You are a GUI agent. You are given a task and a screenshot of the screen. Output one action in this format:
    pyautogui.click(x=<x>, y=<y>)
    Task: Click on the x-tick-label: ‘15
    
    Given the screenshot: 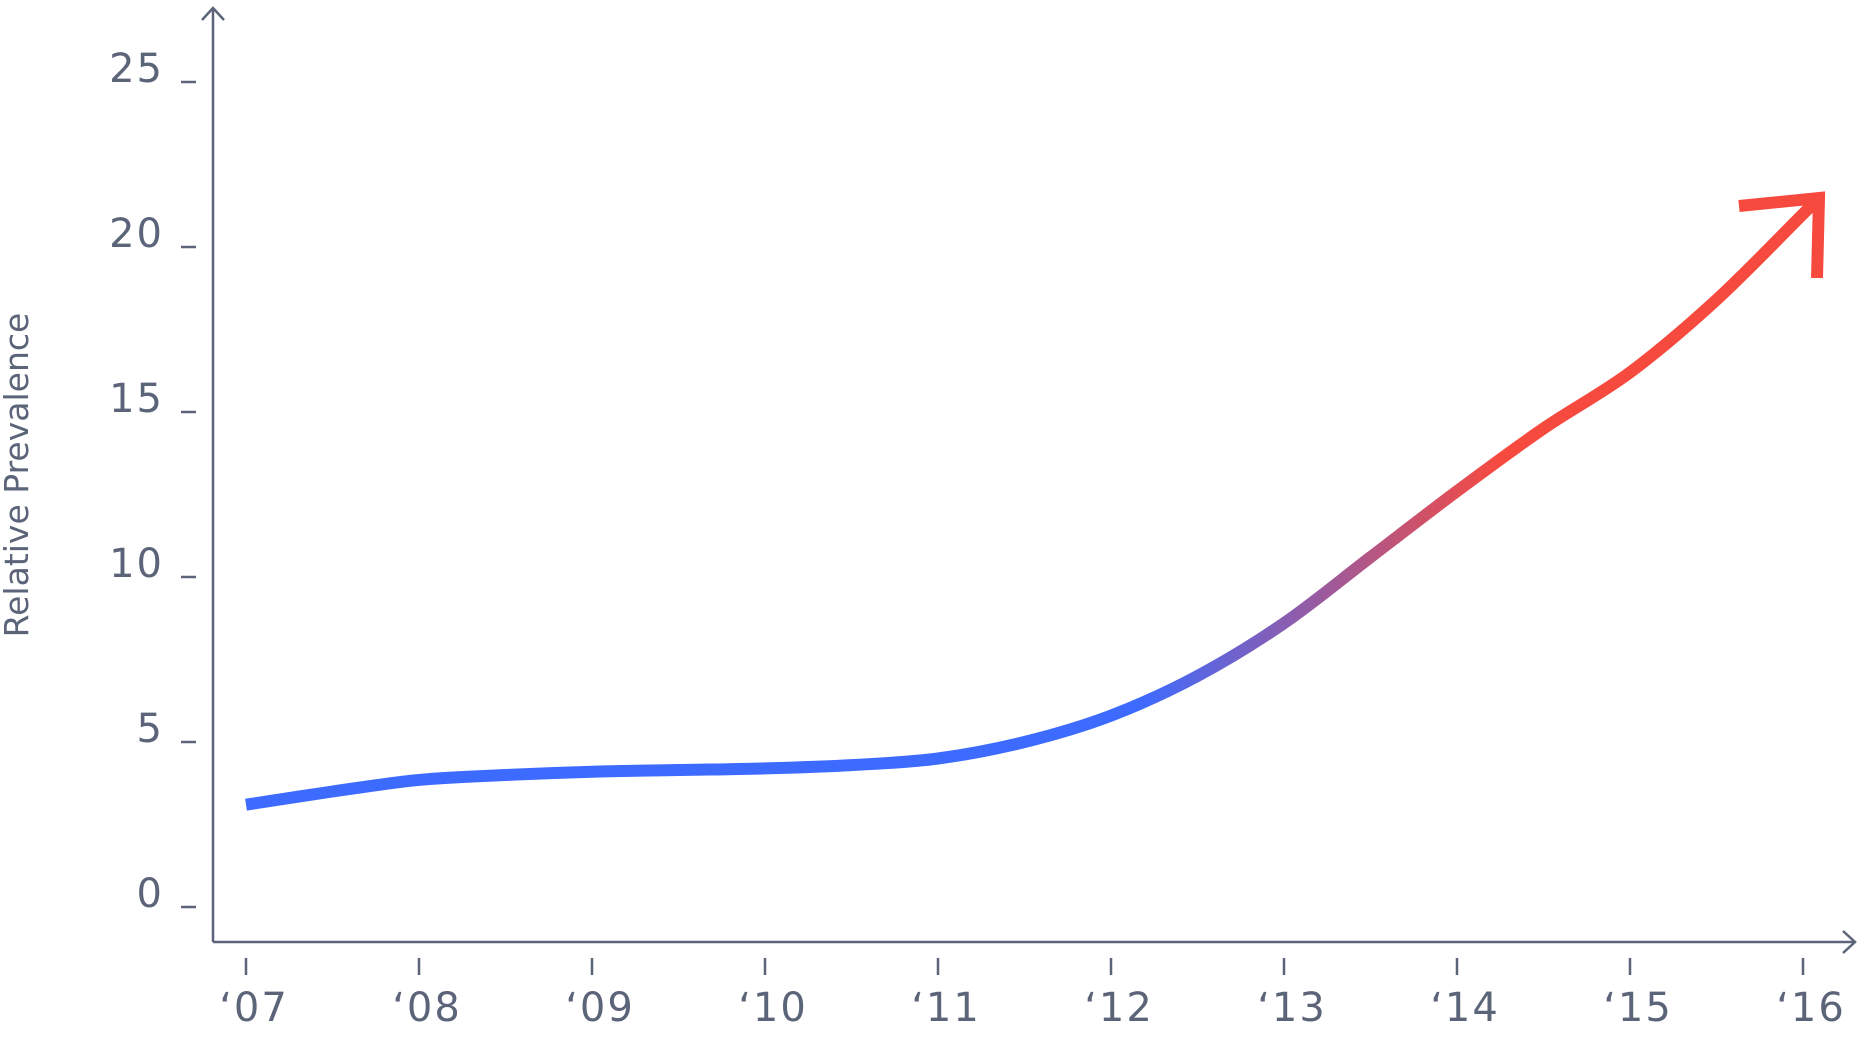 What is the action you would take?
    pyautogui.click(x=1638, y=1008)
    